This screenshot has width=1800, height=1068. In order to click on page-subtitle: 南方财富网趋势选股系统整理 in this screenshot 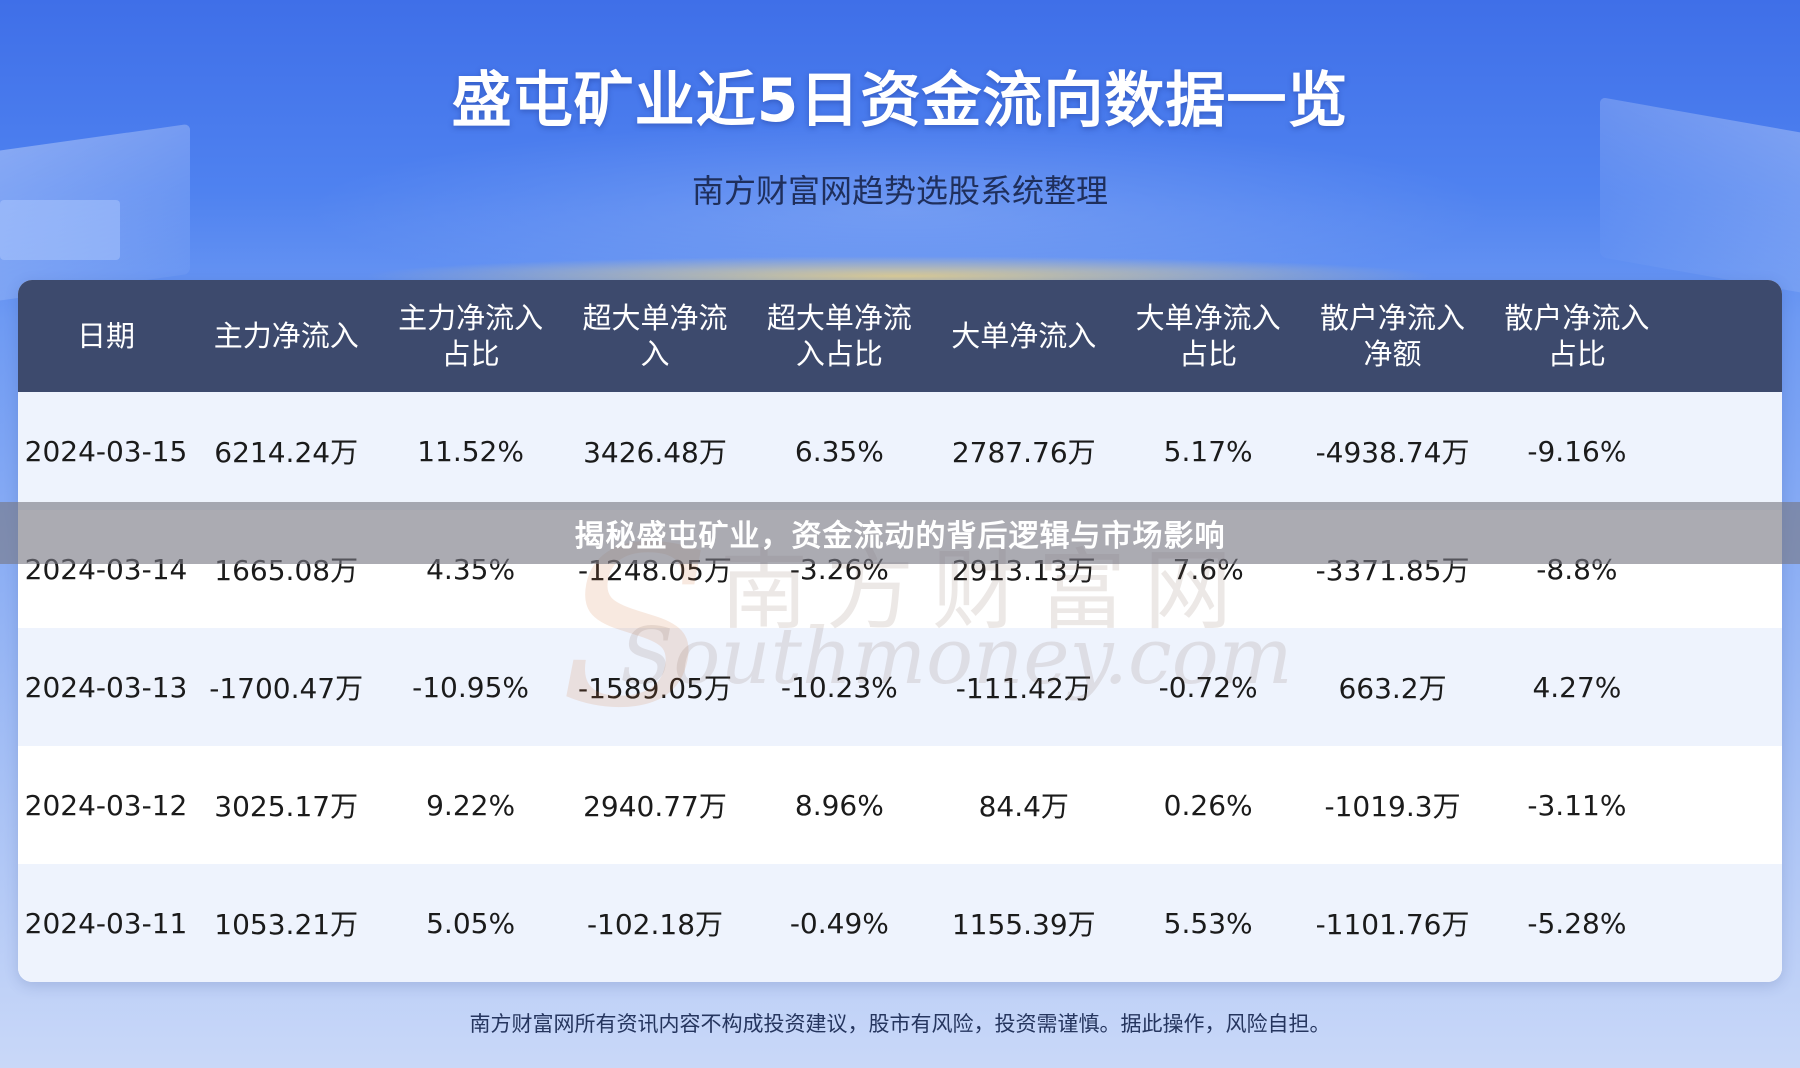, I will do `click(899, 191)`.